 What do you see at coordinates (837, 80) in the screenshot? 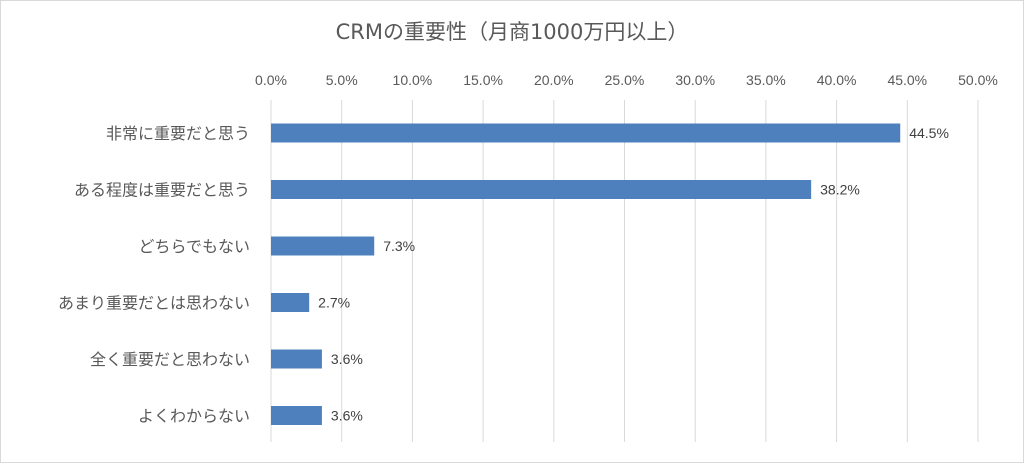
I see `x-tick-label: 40.0%` at bounding box center [837, 80].